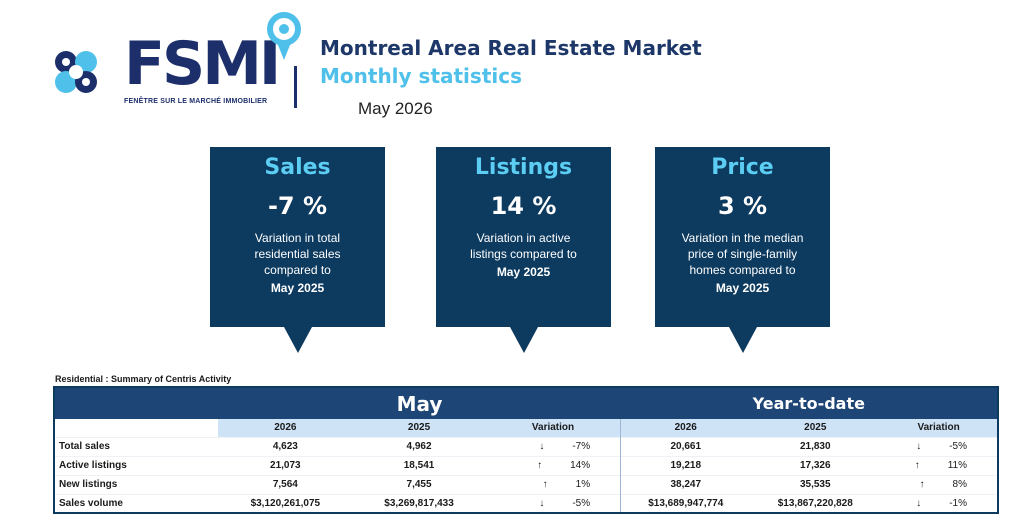 This screenshot has width=1024, height=529. I want to click on col-header-may-2026: 2026, so click(285, 428).